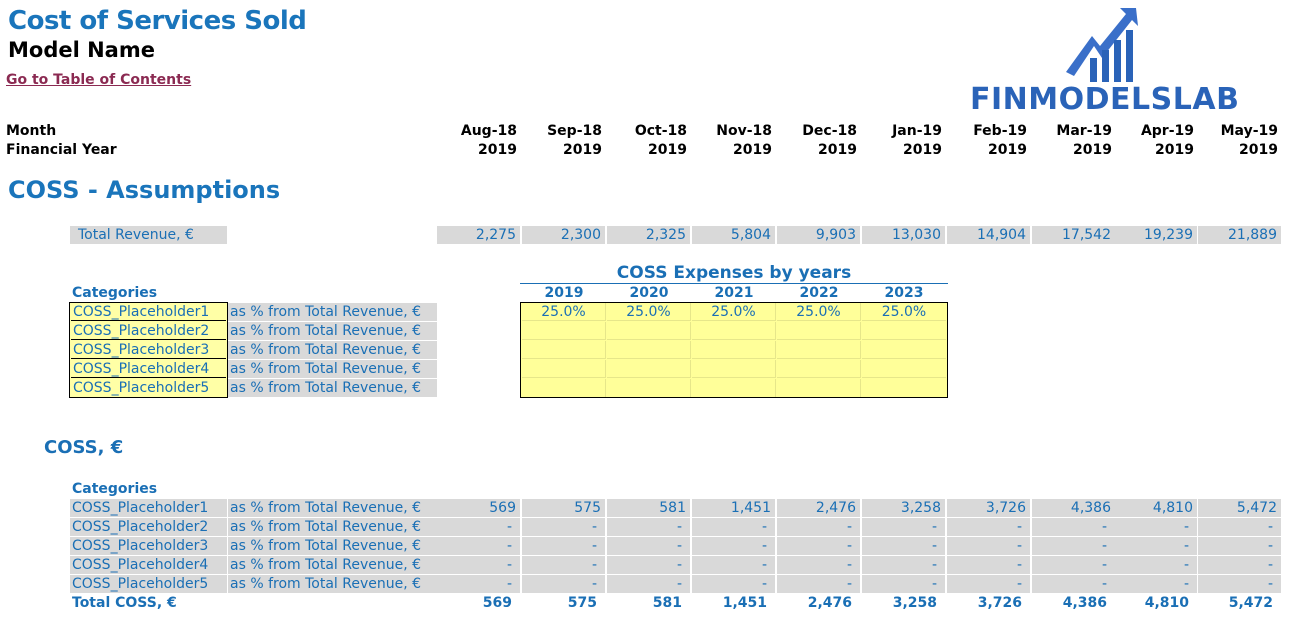 The image size is (1292, 623). Describe the element at coordinates (488, 131) in the screenshot. I see `month-header-cell: Aug-18` at that location.